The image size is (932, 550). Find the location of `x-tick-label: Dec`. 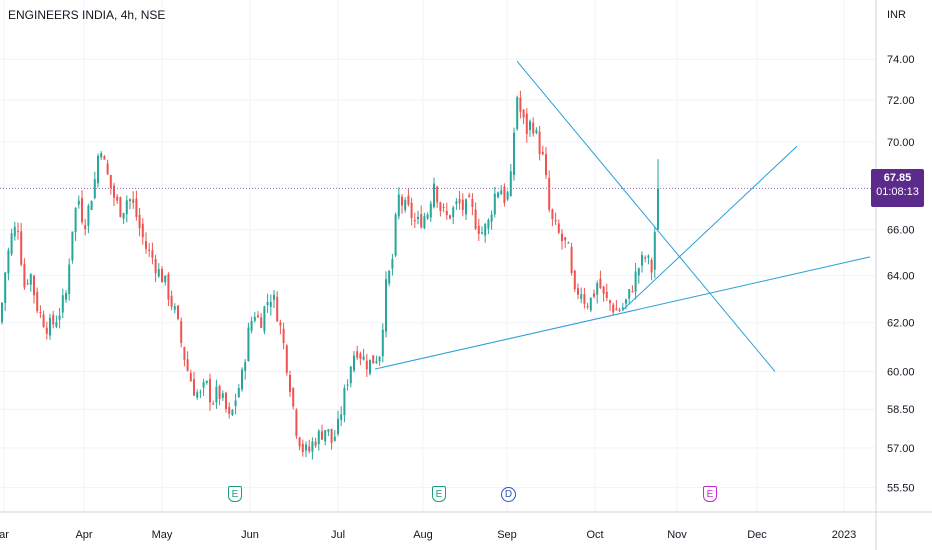

x-tick-label: Dec is located at coordinates (757, 535).